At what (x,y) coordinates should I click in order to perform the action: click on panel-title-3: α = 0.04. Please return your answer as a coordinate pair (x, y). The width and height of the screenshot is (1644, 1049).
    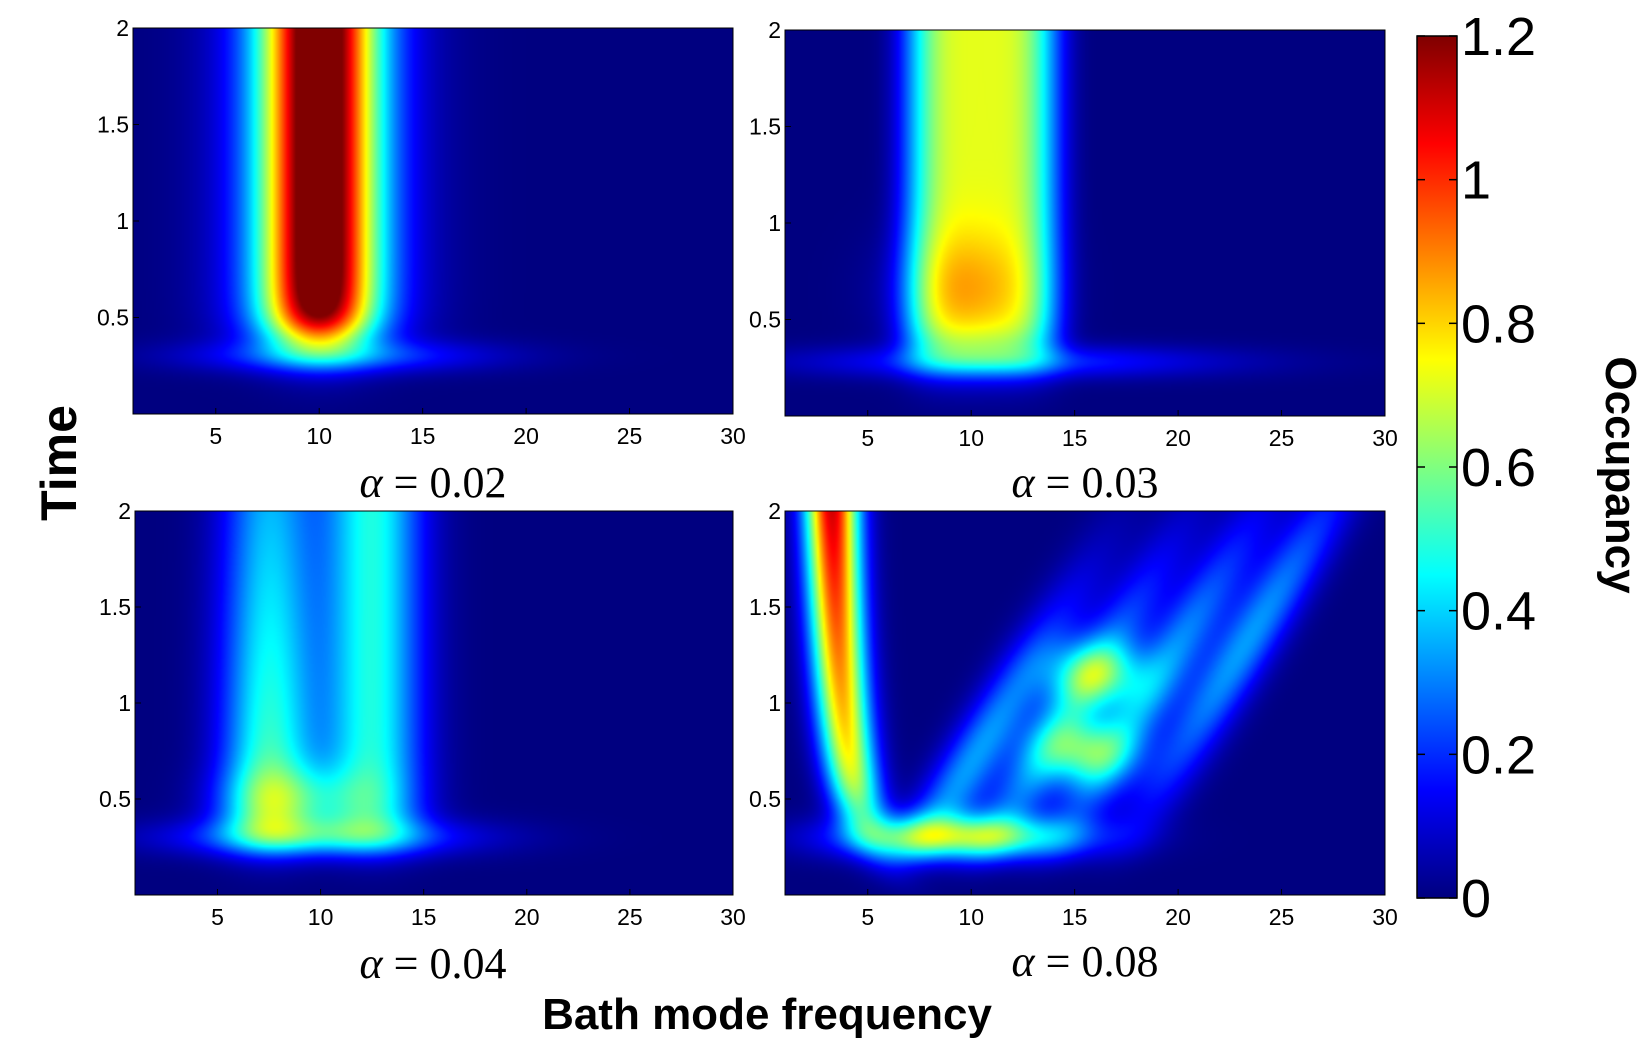
    Looking at the image, I should click on (433, 963).